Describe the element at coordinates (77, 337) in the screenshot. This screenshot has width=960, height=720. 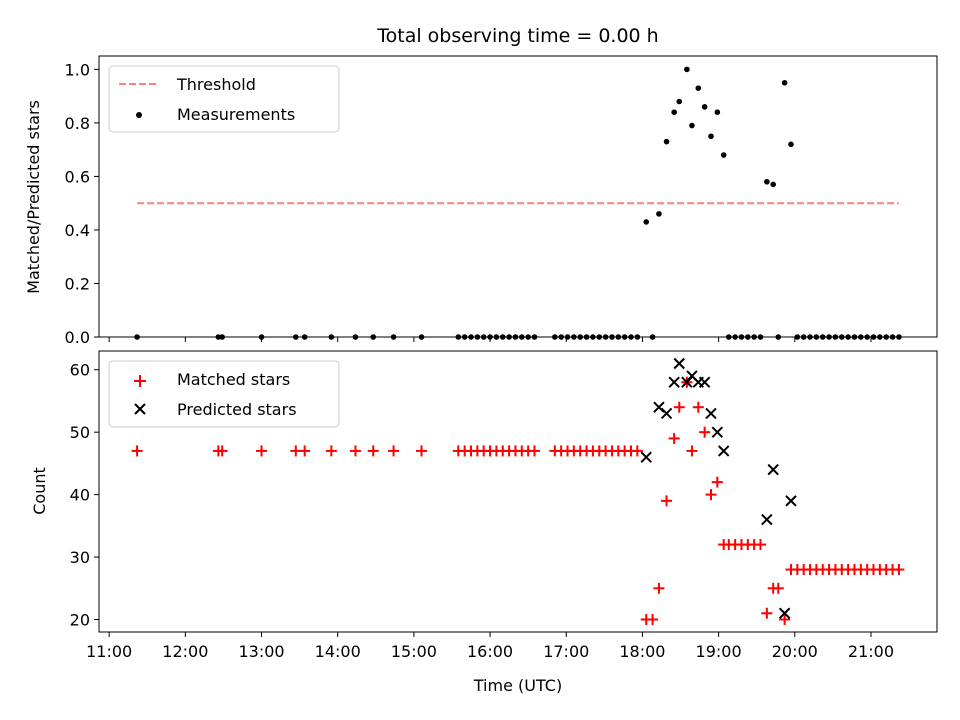
I see `top-y-tick-label: 0.0` at that location.